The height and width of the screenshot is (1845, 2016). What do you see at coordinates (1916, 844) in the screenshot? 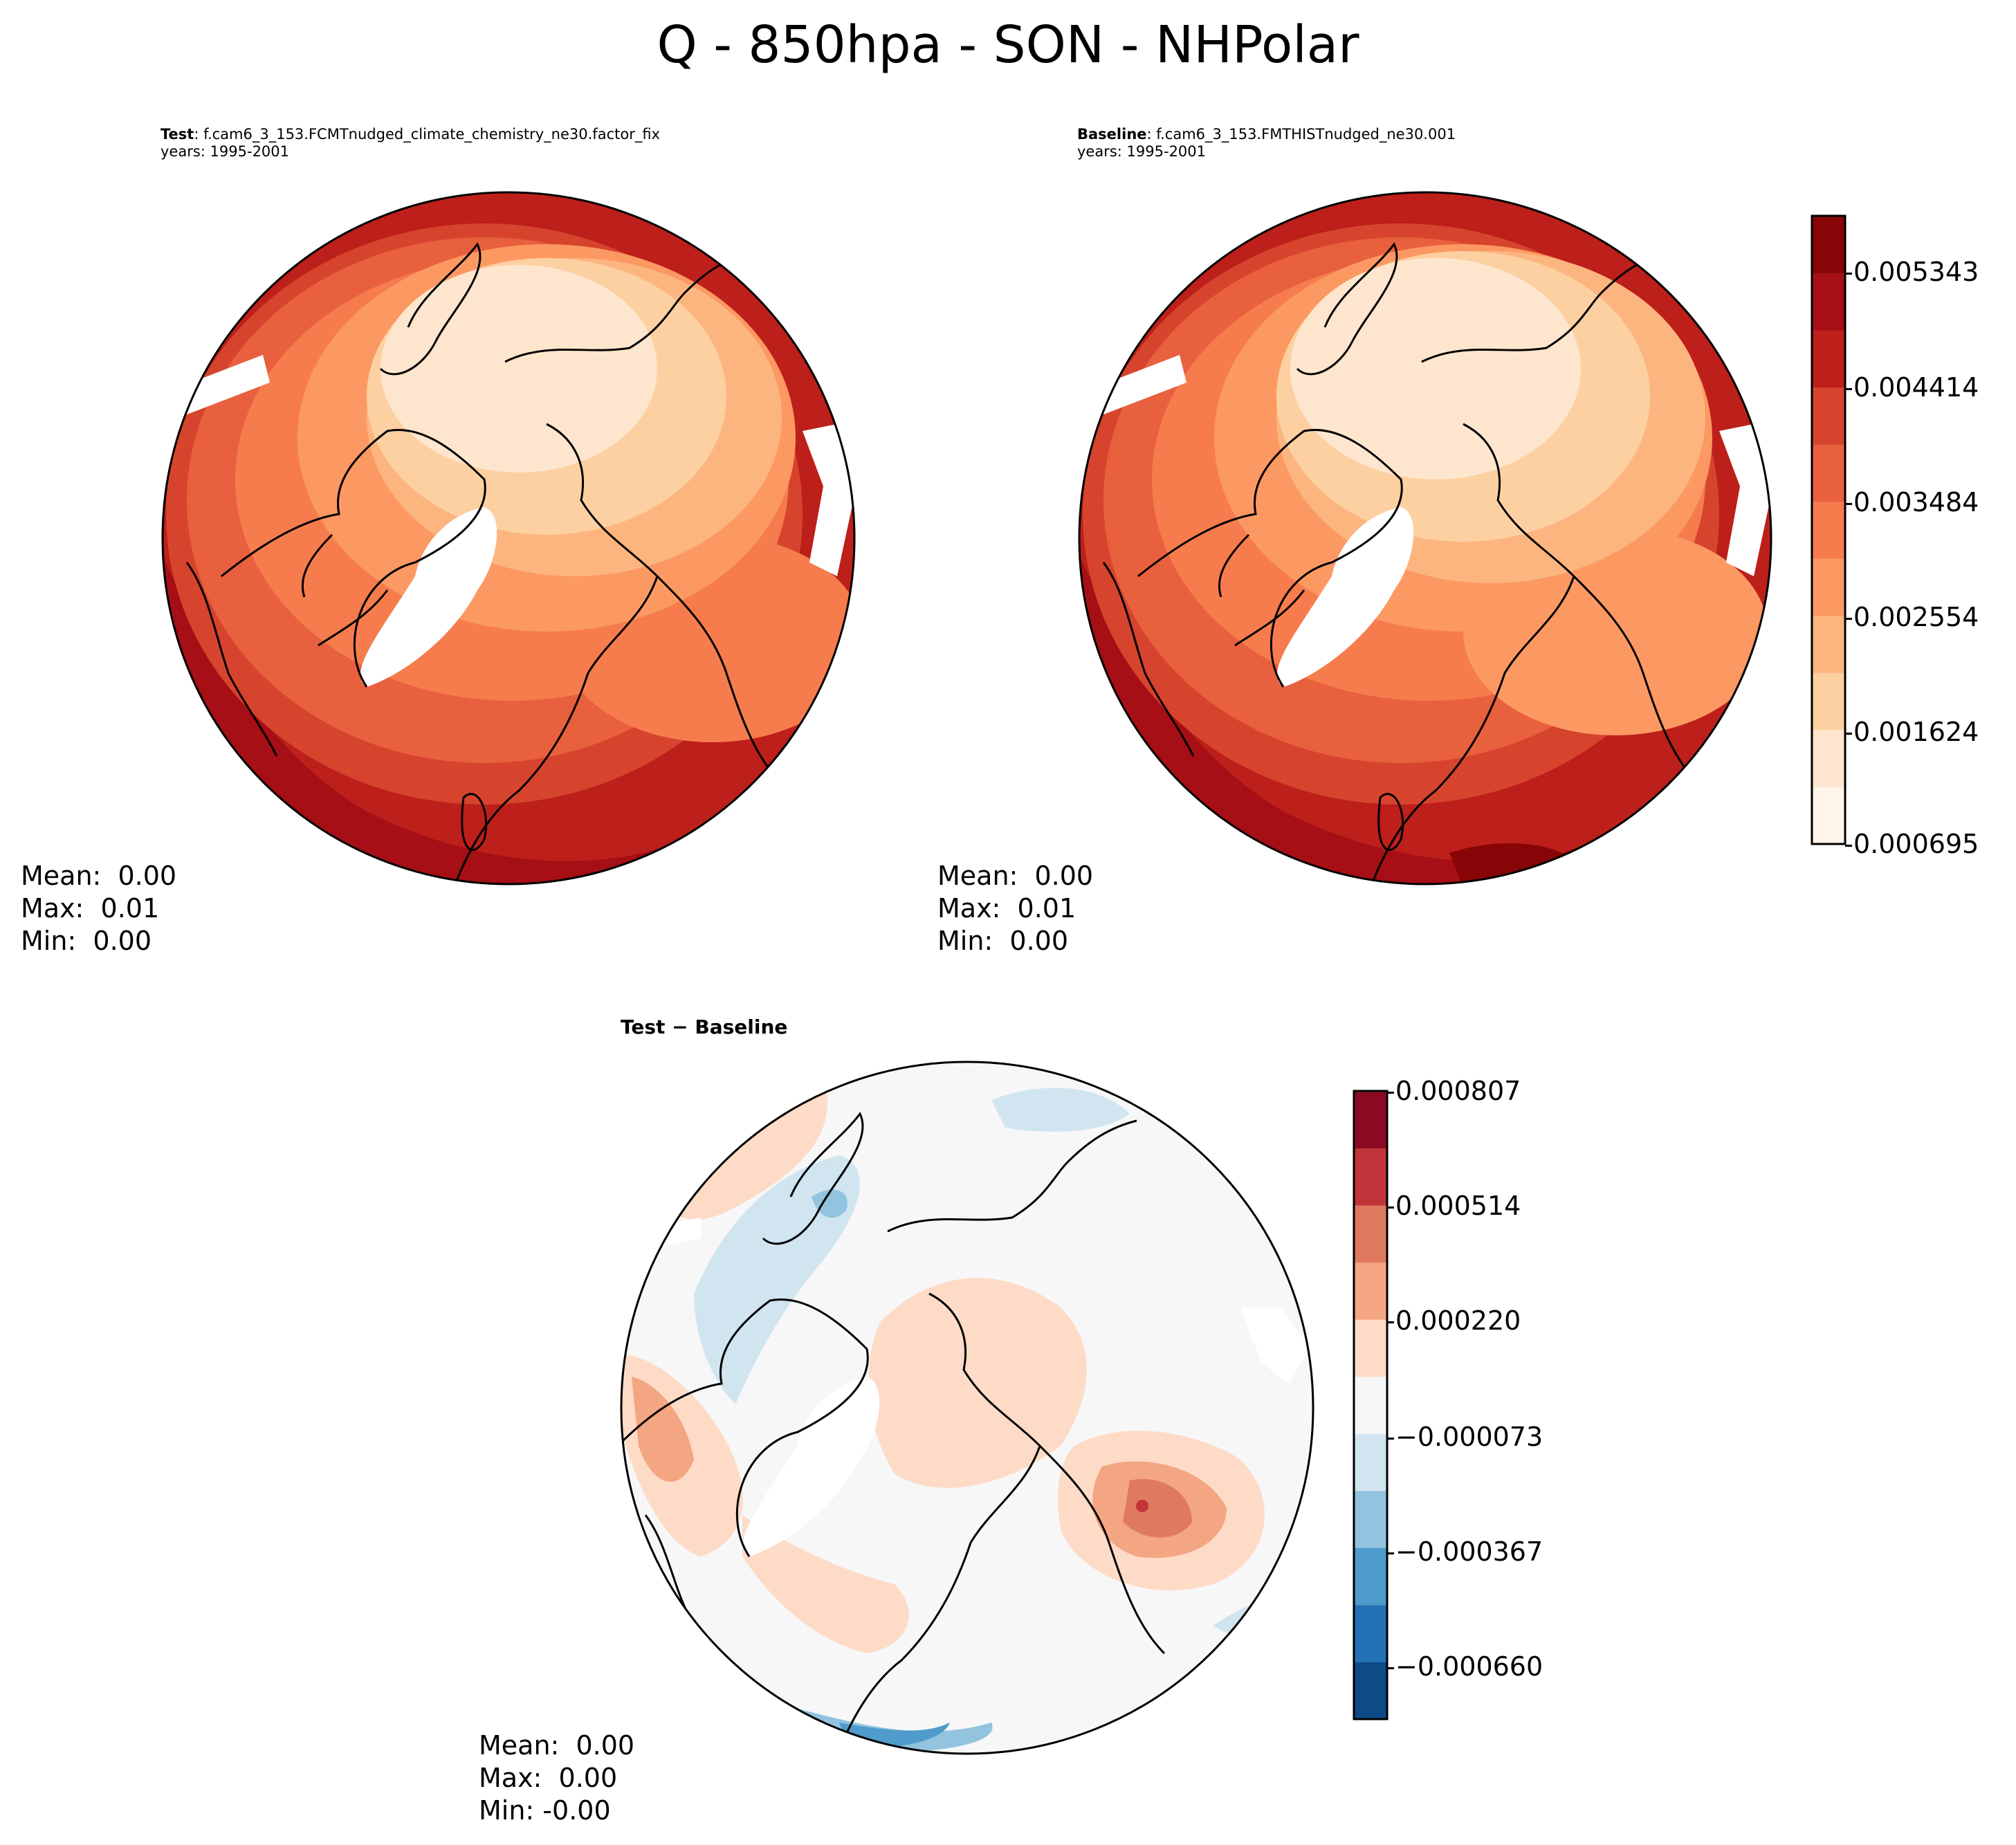
I see `colorbar-tick-label: 0.000695` at bounding box center [1916, 844].